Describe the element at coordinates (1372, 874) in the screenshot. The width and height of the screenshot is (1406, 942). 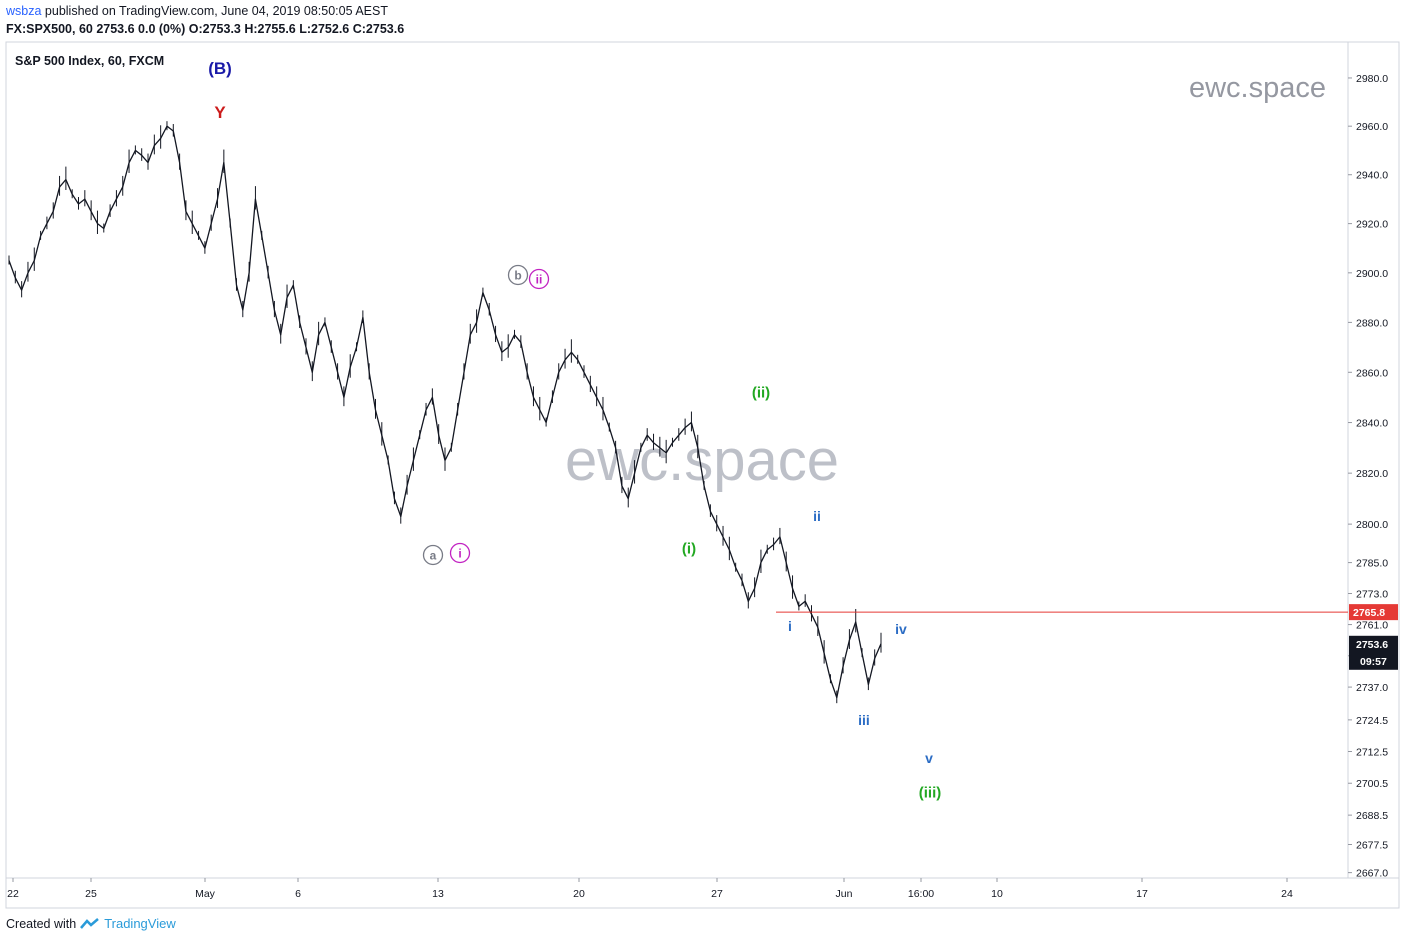
I see `y-tick-label: 2667.0` at that location.